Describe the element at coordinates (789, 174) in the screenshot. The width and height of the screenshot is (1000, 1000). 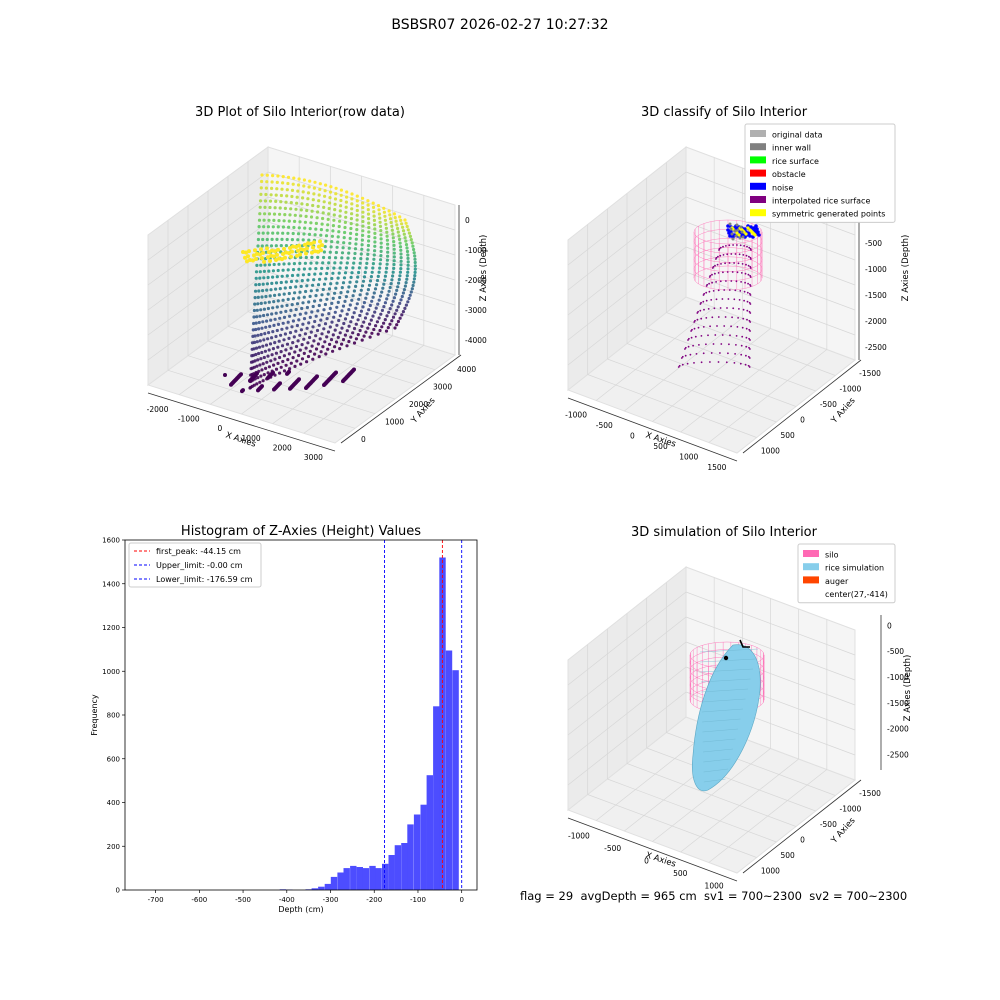
I see `legend-label: obstacle` at that location.